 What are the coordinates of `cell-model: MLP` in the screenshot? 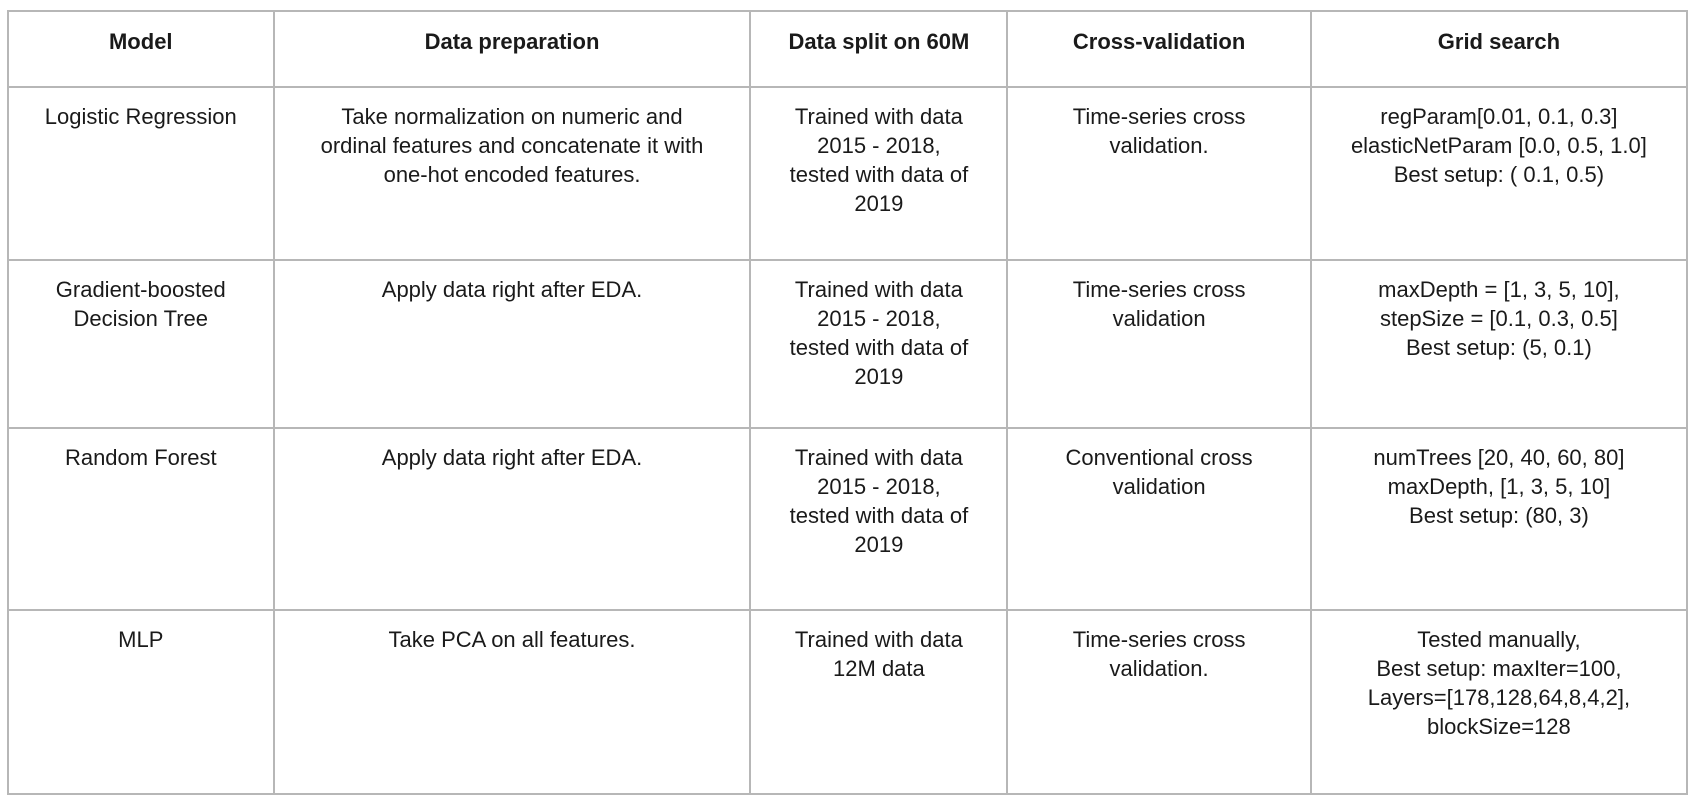 It's located at (141, 702).